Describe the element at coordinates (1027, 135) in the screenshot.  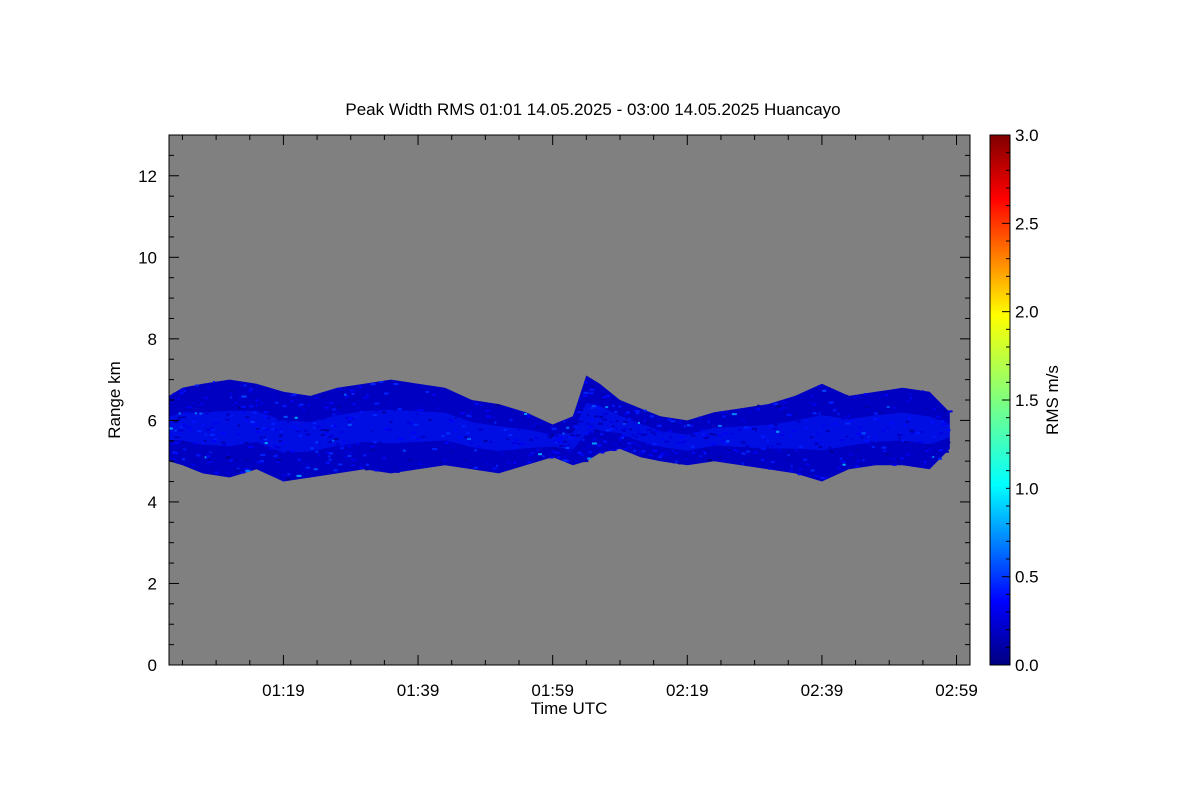
I see `colorbar-tick-label: 3.0` at that location.